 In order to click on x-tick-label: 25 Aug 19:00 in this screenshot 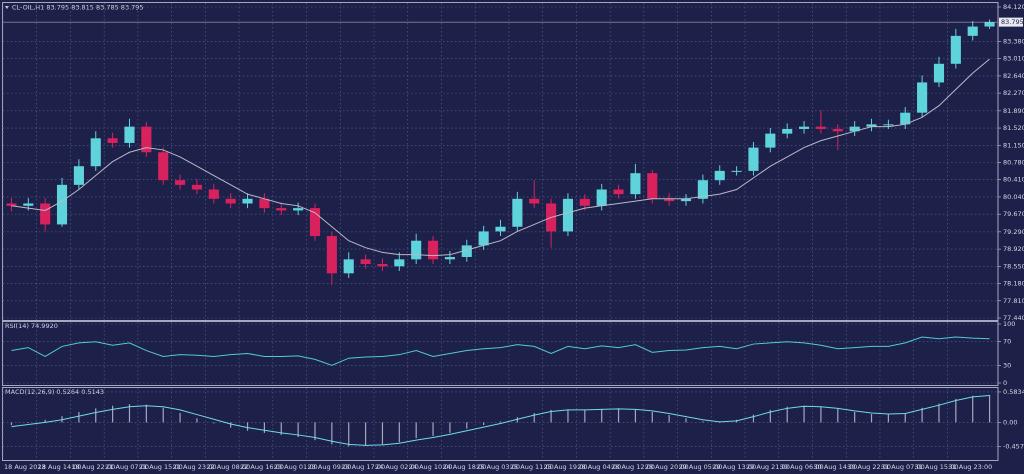, I will do `click(566, 467)`.